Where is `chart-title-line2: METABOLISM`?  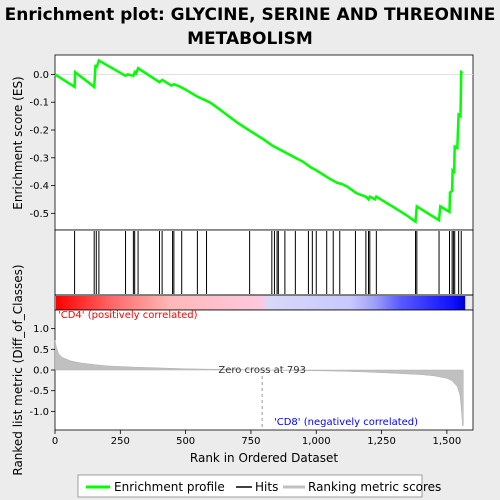
chart-title-line2: METABOLISM is located at coordinates (250, 39).